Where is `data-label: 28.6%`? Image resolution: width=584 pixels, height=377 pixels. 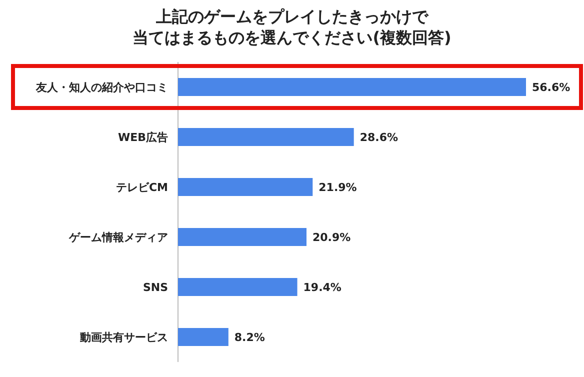
data-label: 28.6% is located at coordinates (379, 137).